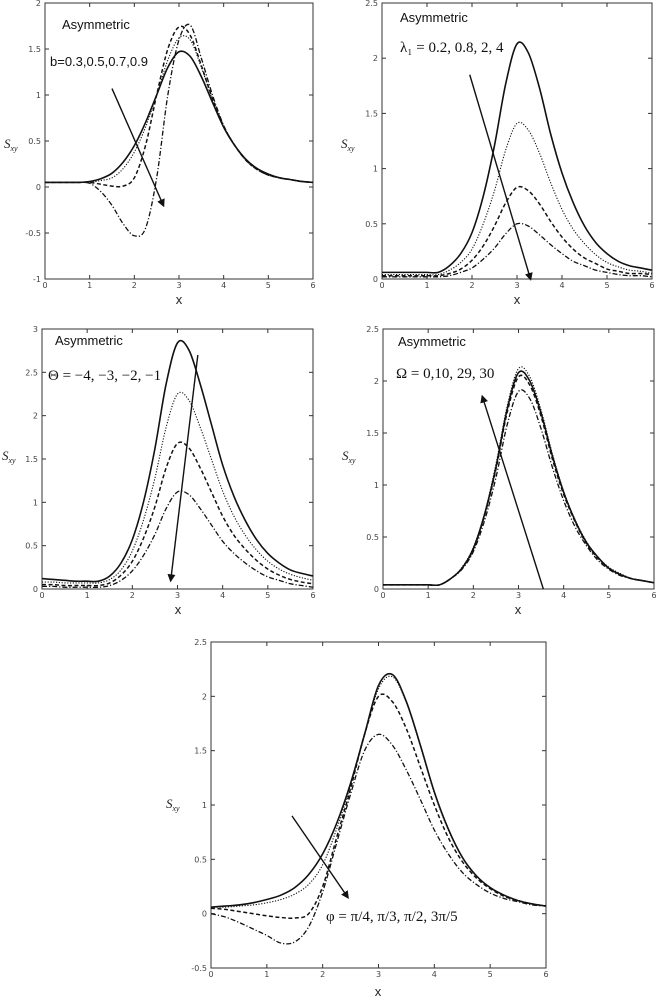  What do you see at coordinates (37, 279) in the screenshot?
I see `y-tick-label: -1` at bounding box center [37, 279].